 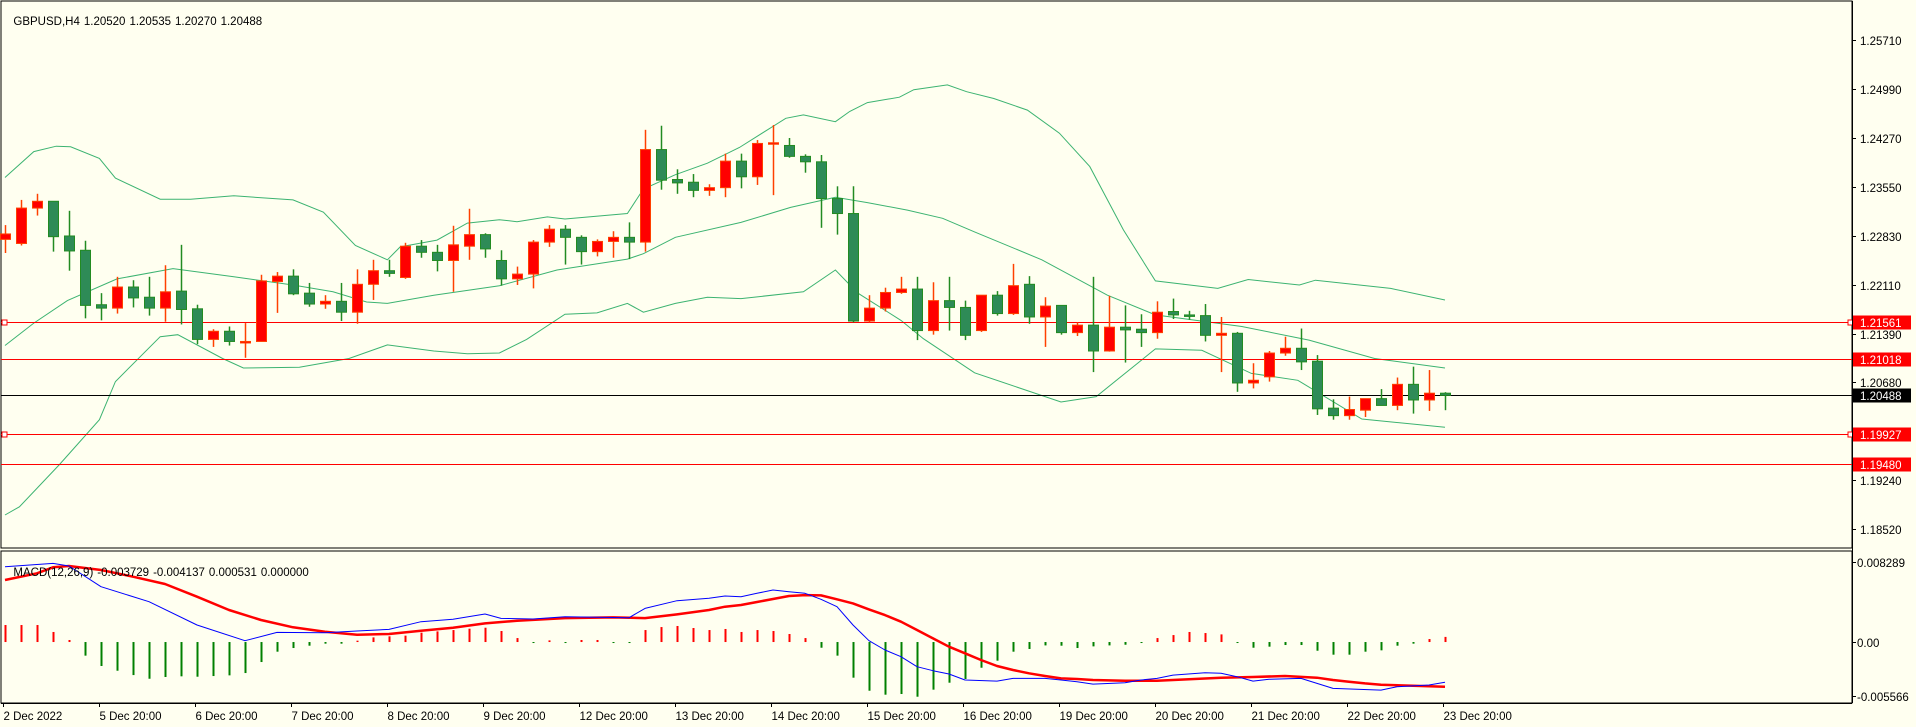 What do you see at coordinates (515, 717) in the screenshot?
I see `time-axis-label: 9 Dec 20:00` at bounding box center [515, 717].